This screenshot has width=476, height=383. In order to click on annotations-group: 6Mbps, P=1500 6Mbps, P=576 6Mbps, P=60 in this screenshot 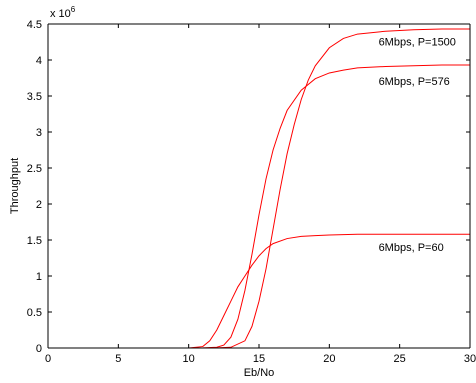, I will do `click(417, 145)`.